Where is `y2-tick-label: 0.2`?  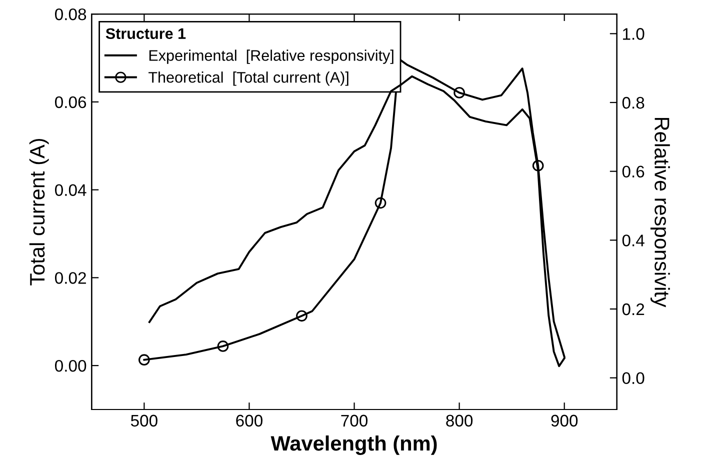
y2-tick-label: 0.2 is located at coordinates (633, 309).